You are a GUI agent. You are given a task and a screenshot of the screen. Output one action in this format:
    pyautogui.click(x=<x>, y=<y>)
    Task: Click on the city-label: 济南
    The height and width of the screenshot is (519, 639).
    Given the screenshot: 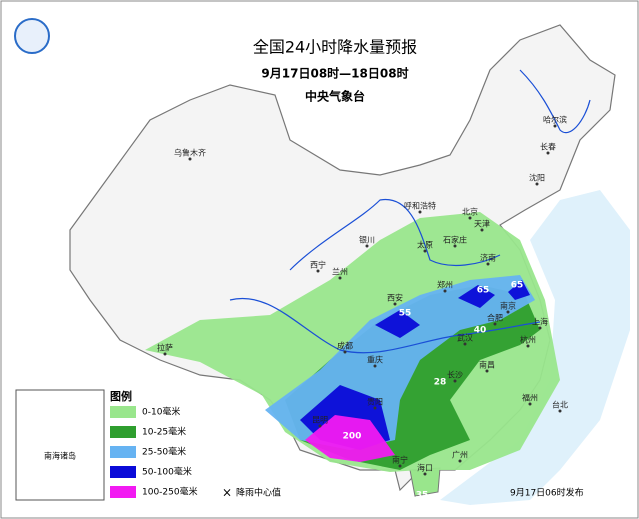 What is the action you would take?
    pyautogui.click(x=488, y=258)
    